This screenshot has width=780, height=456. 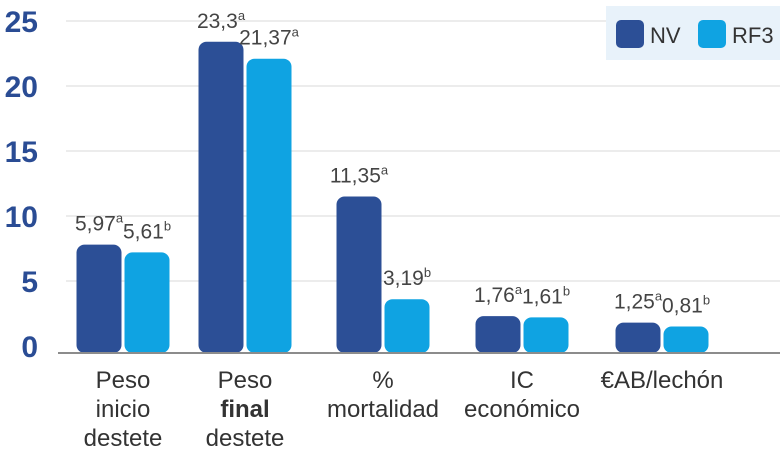 What do you see at coordinates (99, 223) in the screenshot?
I see `data-label-nv: 5,97a` at bounding box center [99, 223].